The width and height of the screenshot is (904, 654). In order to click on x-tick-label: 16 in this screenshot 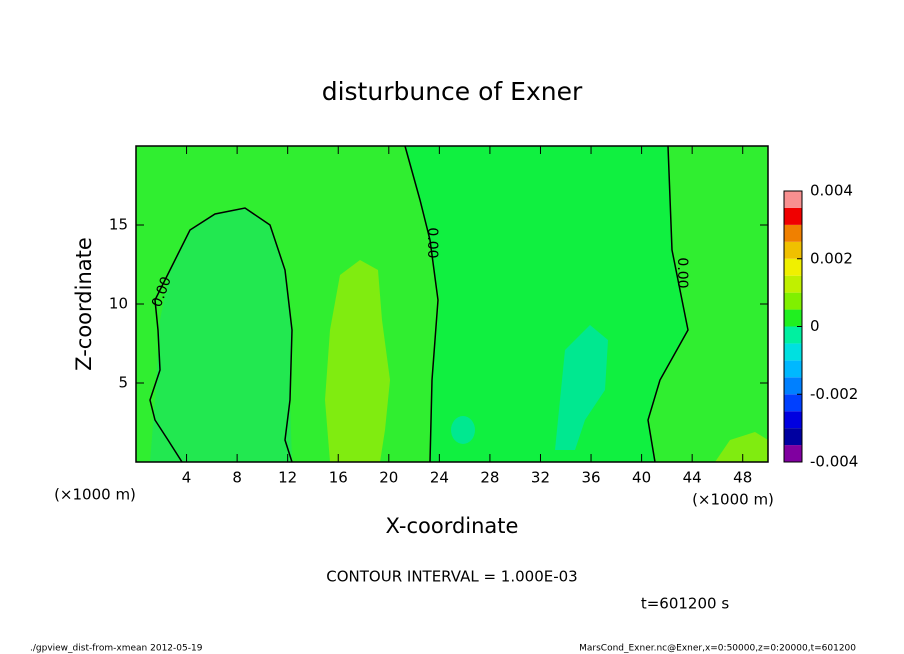, I will do `click(338, 478)`.